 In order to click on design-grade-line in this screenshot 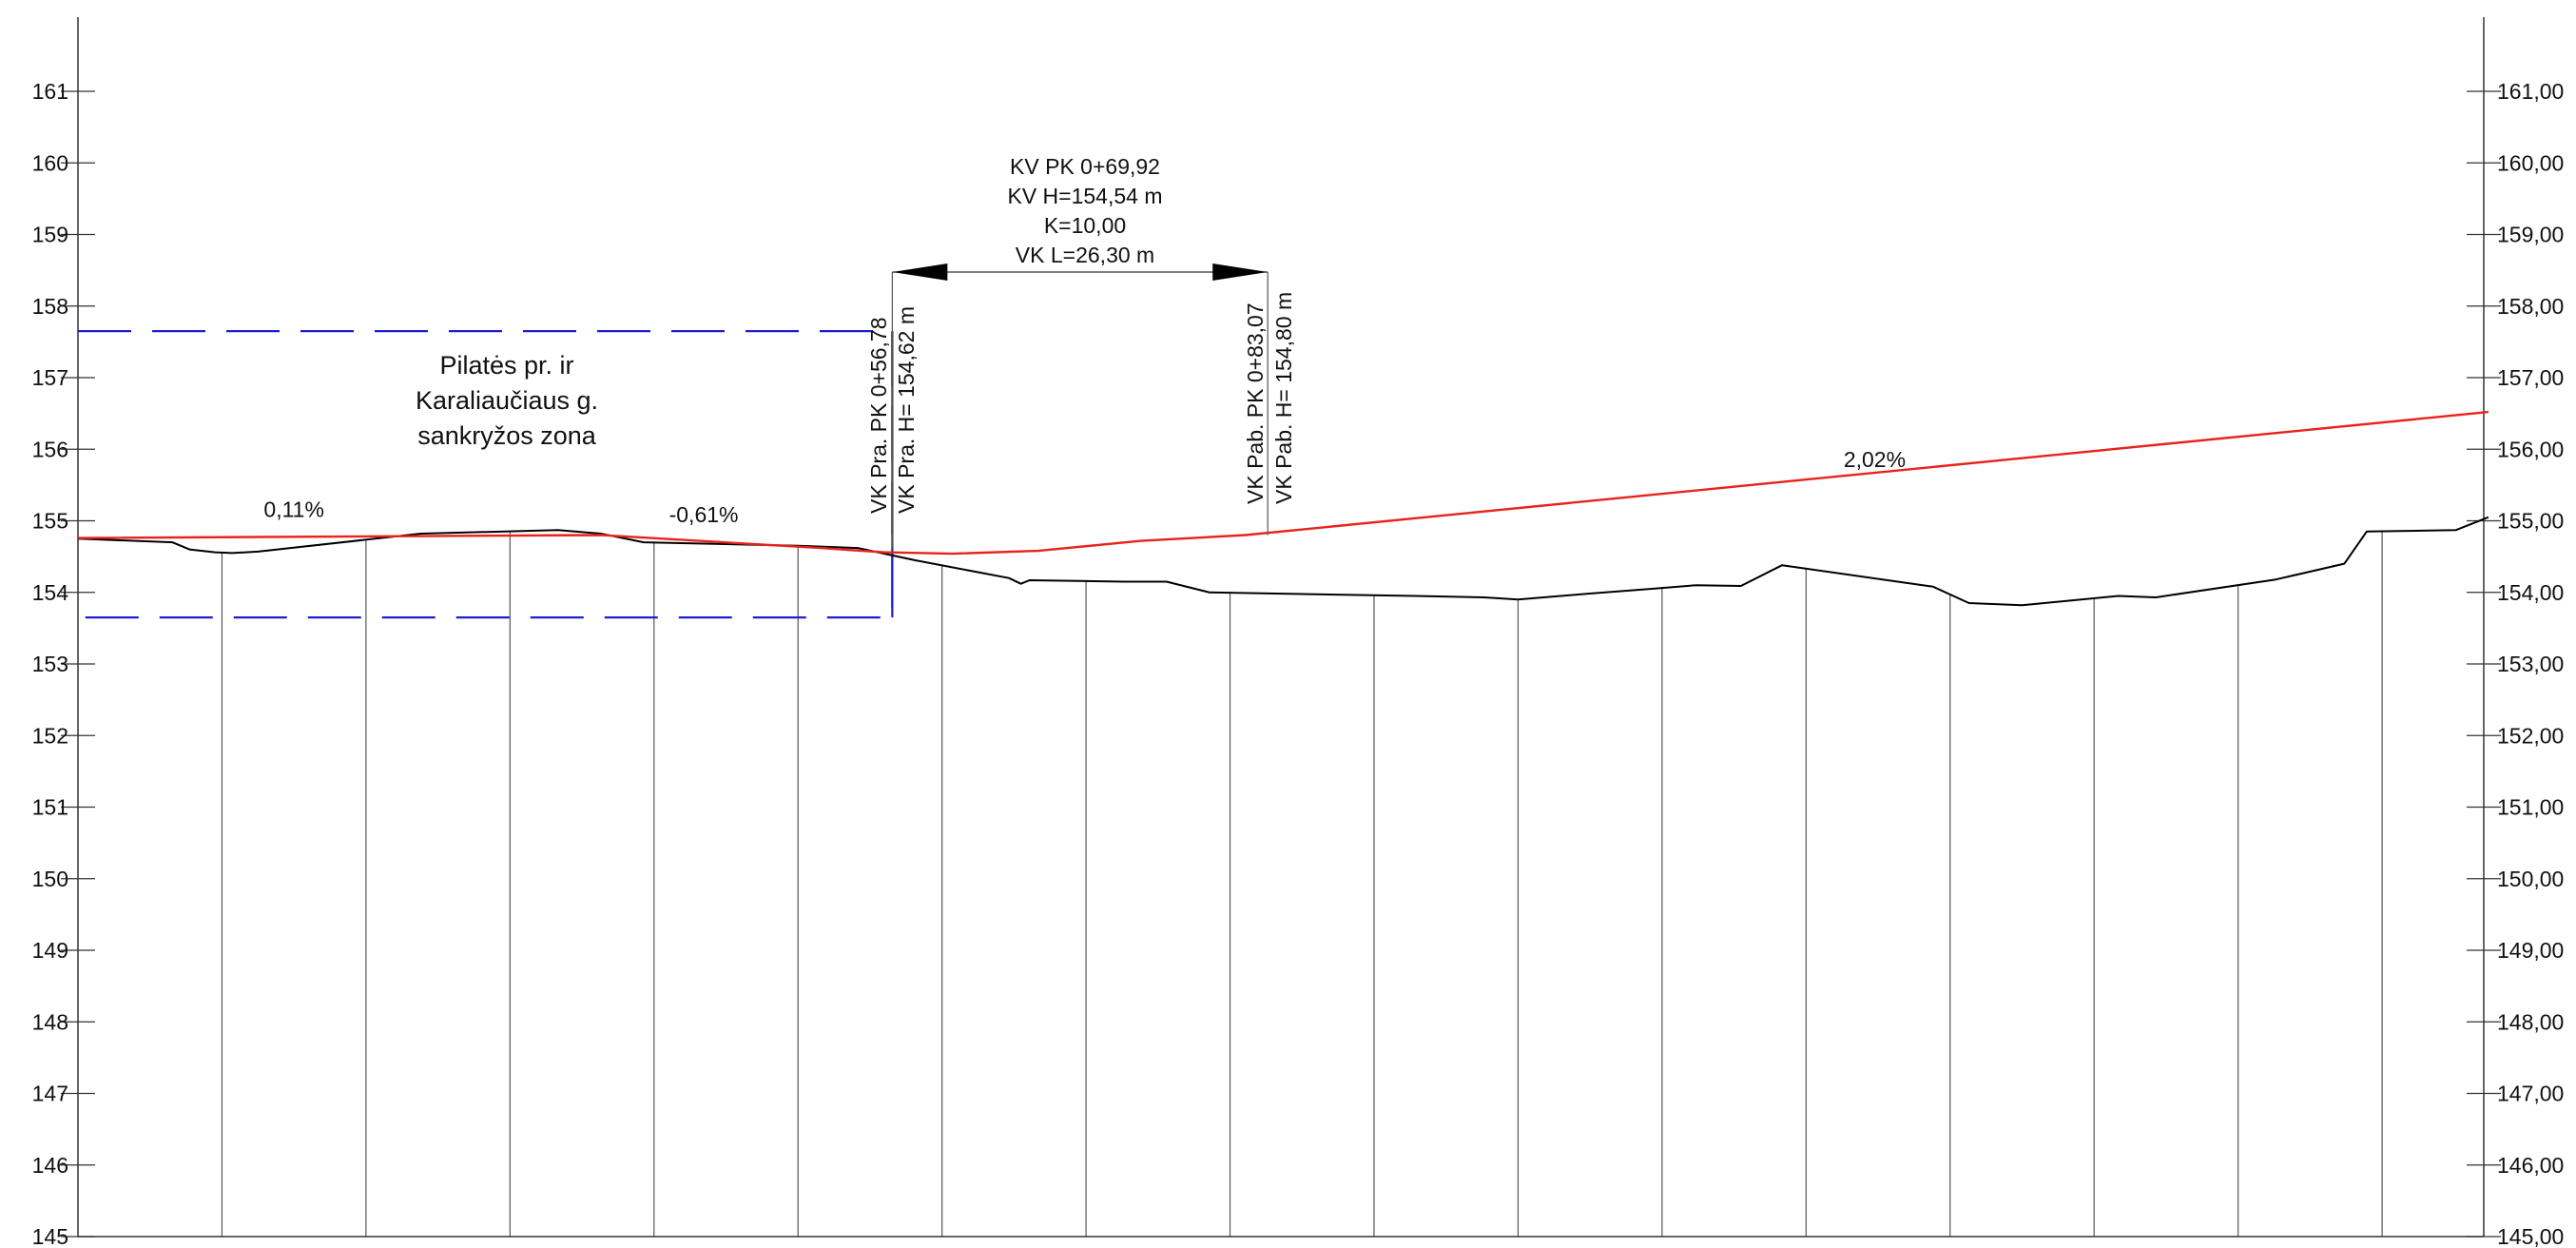, I will do `click(1283, 483)`.